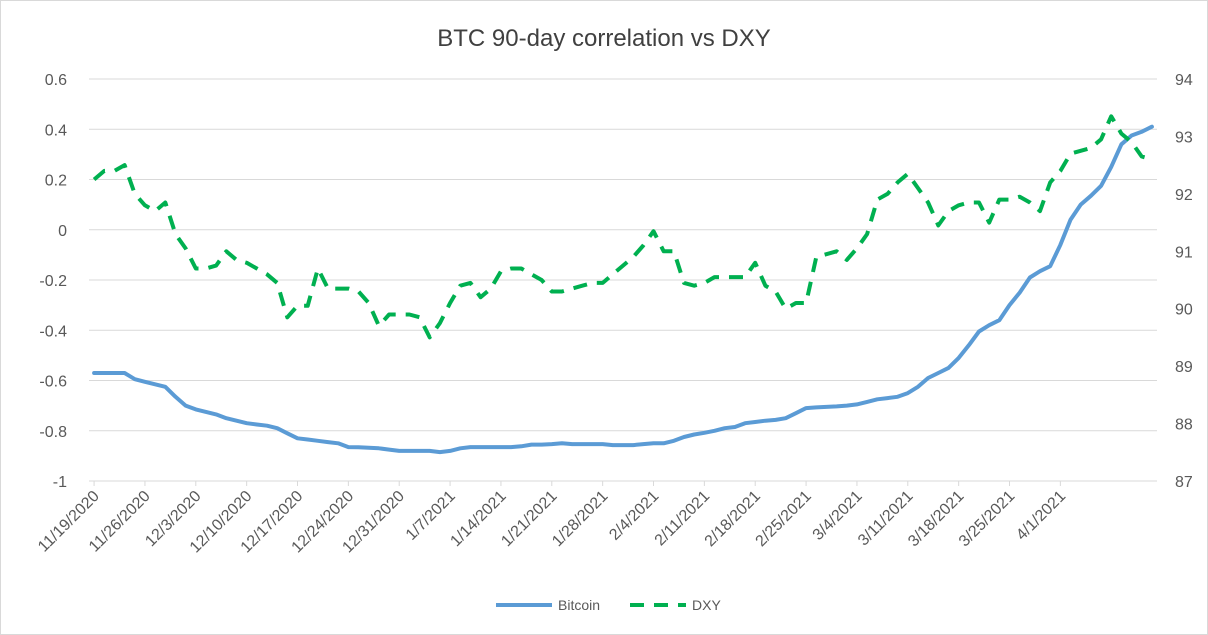 Image resolution: width=1208 pixels, height=635 pixels. What do you see at coordinates (987, 519) in the screenshot?
I see `x-tick-label: 3/25/2021` at bounding box center [987, 519].